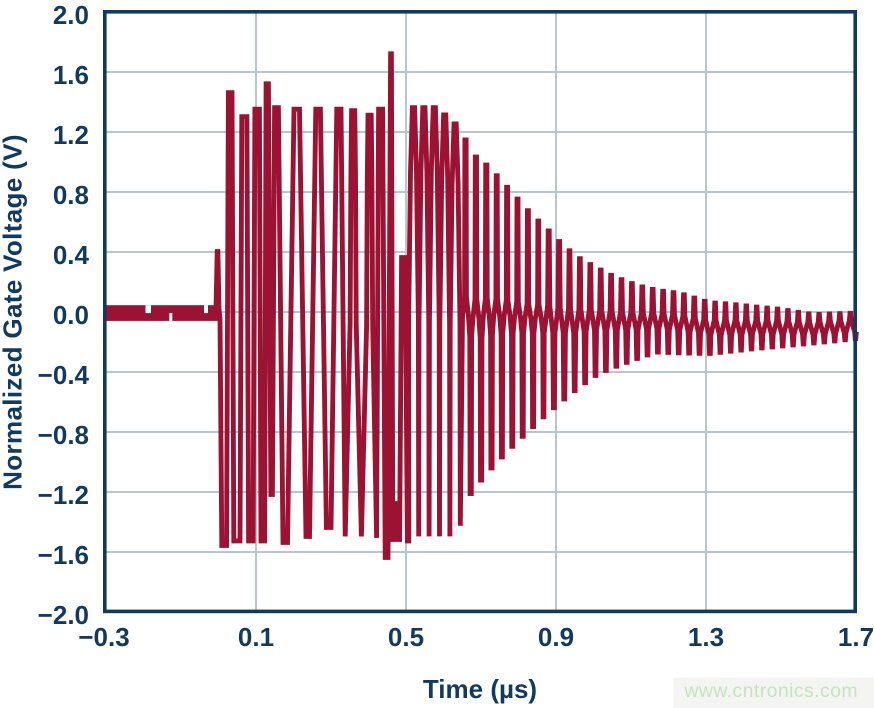 The height and width of the screenshot is (708, 874). Describe the element at coordinates (71, 195) in the screenshot. I see `svg-text: 0.8` at that location.